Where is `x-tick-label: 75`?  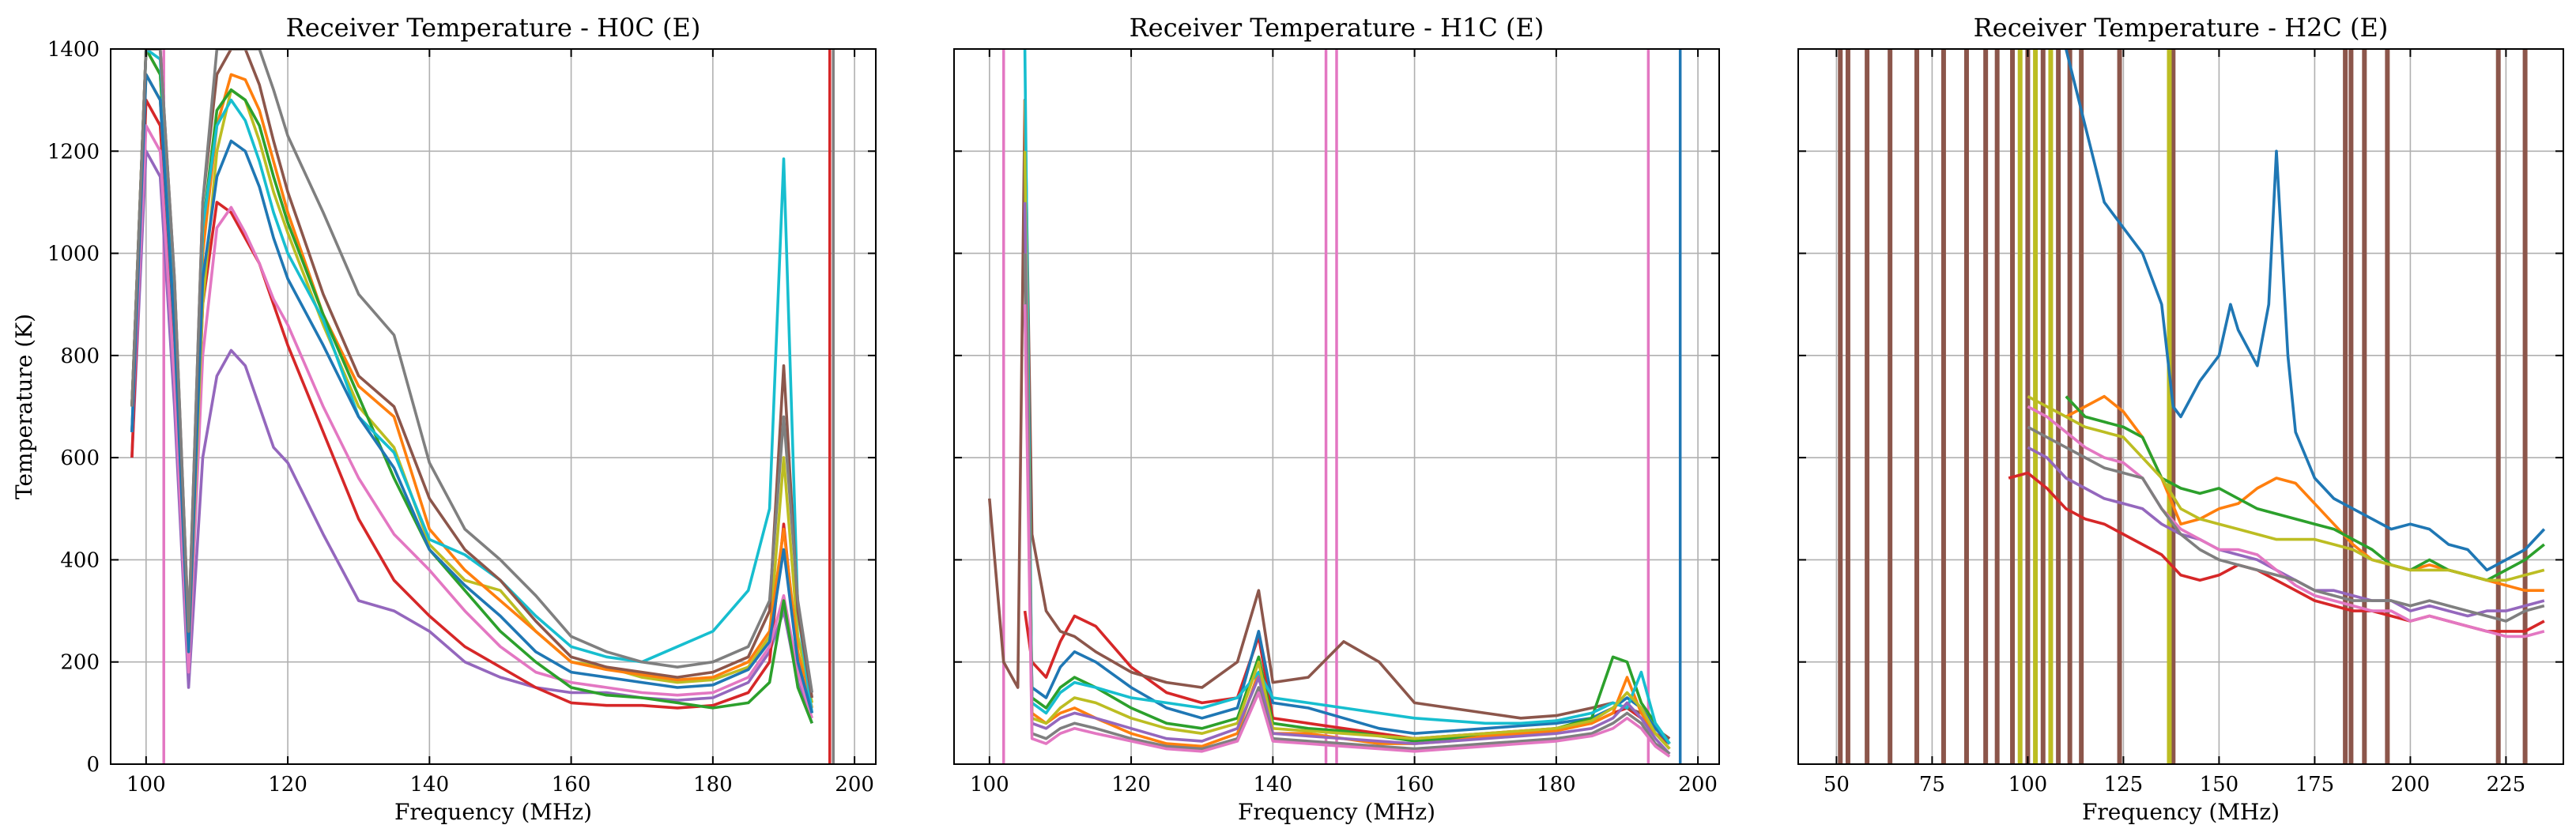 x-tick-label: 75 is located at coordinates (1932, 785).